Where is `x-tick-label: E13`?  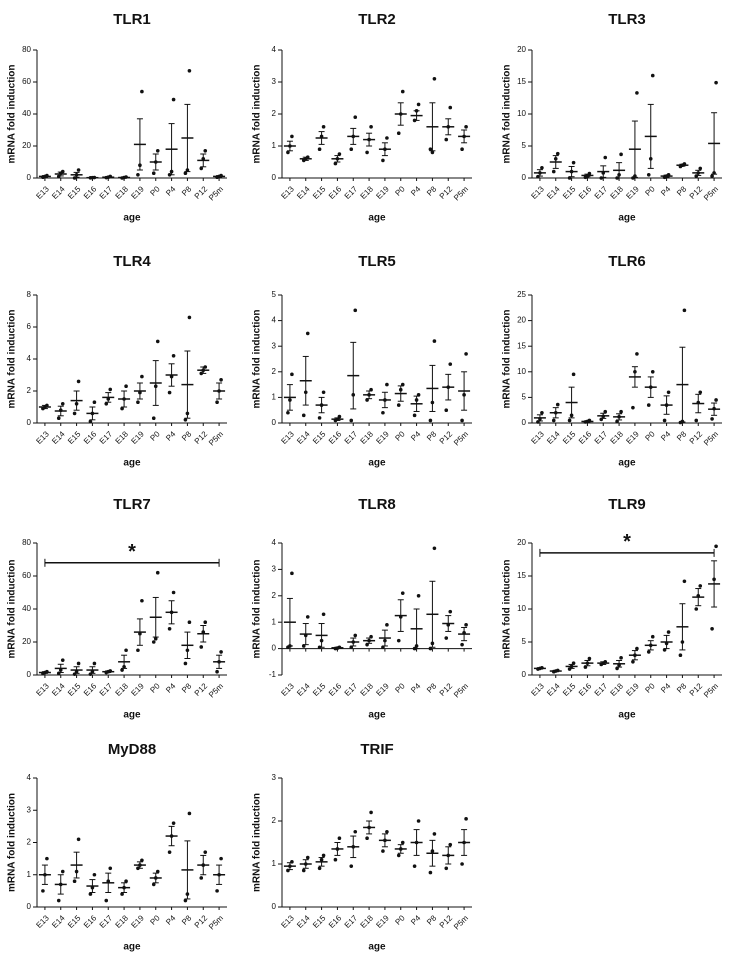 x-tick-label: E13 is located at coordinates (287, 437).